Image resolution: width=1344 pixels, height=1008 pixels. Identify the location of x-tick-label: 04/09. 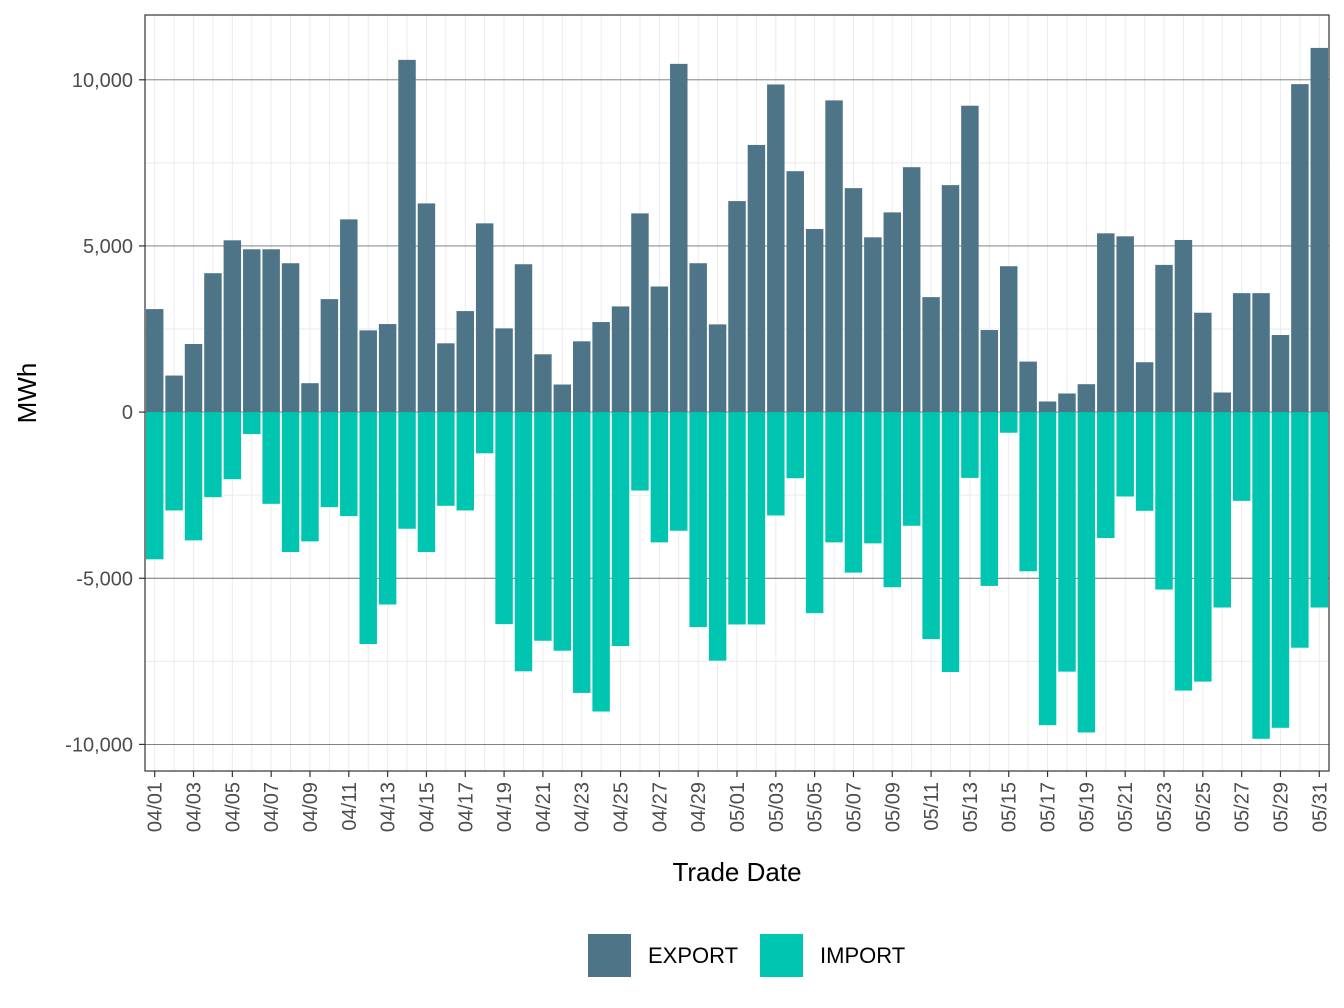
(311, 807).